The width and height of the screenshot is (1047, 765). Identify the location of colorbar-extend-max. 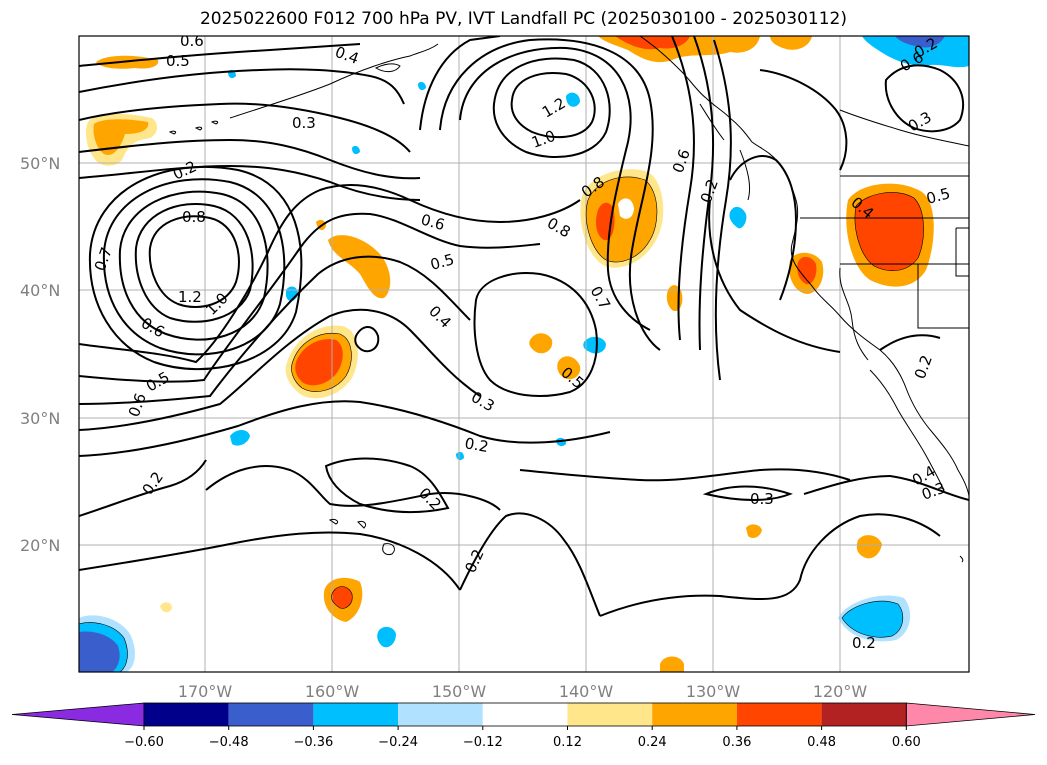
(970, 714).